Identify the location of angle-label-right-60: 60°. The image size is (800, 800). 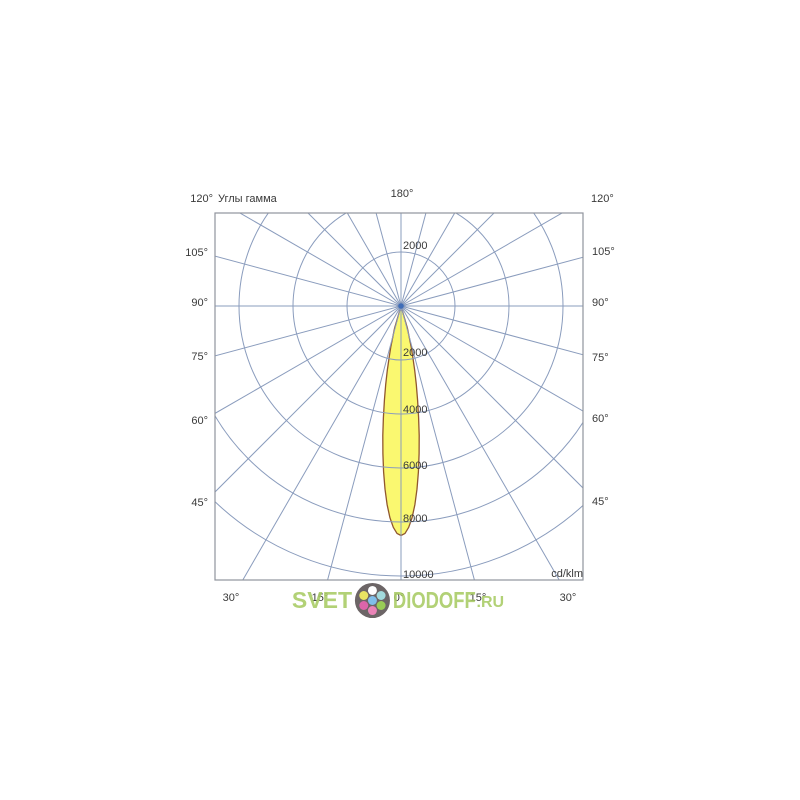
(600, 419).